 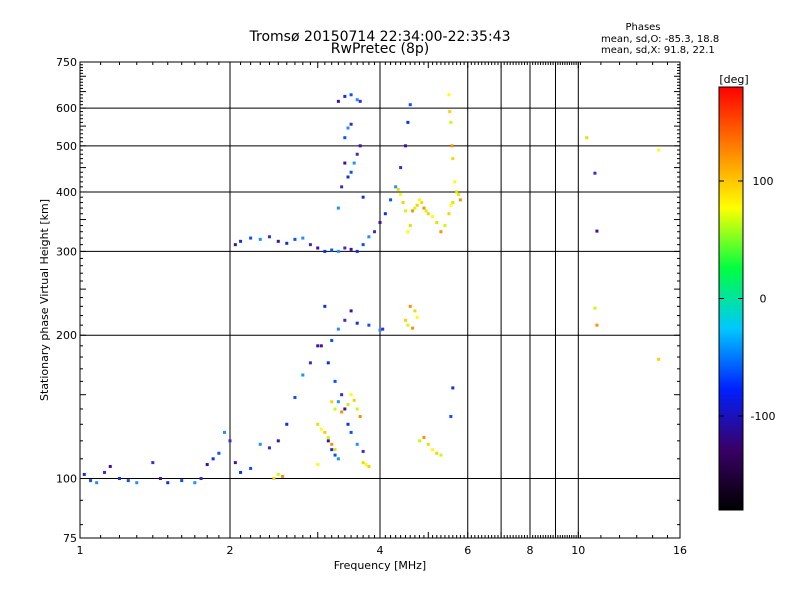 I want to click on colorbar-tick-label: 100, so click(x=763, y=181).